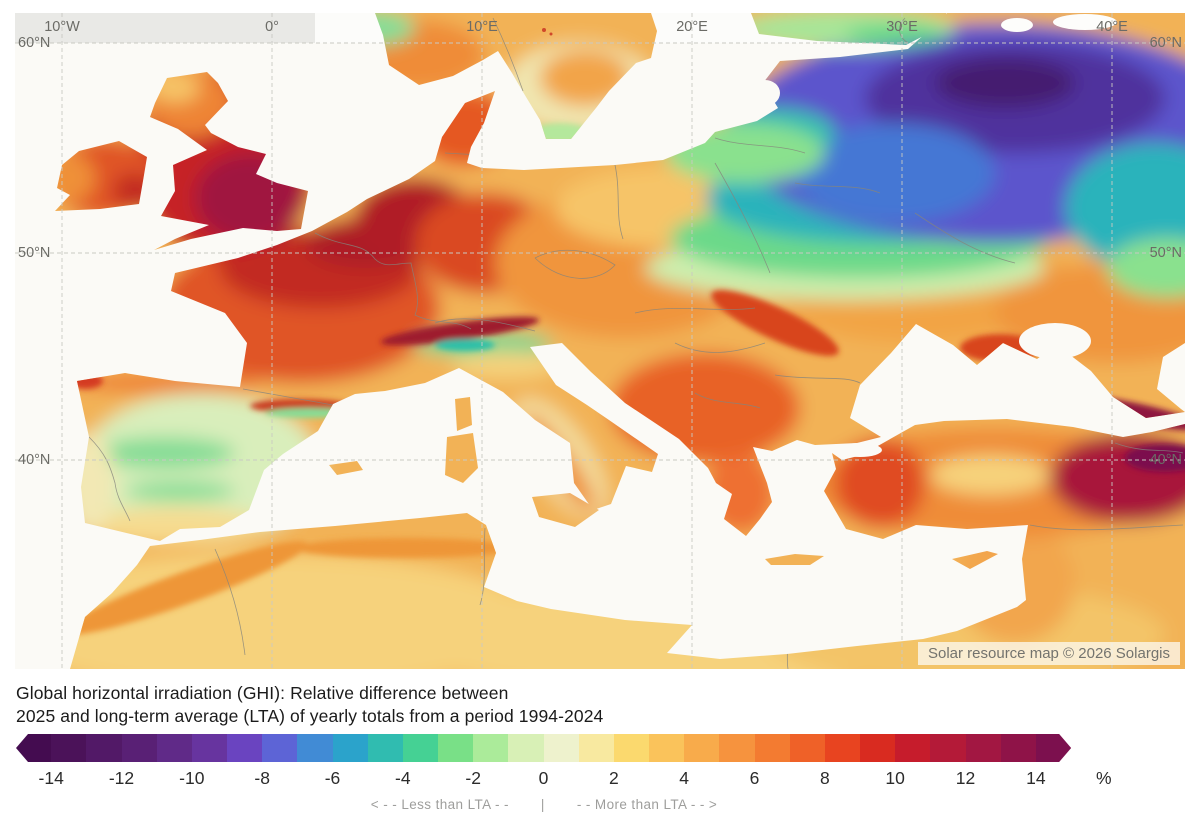  What do you see at coordinates (1036, 778) in the screenshot?
I see `colorbar-tick: 14` at bounding box center [1036, 778].